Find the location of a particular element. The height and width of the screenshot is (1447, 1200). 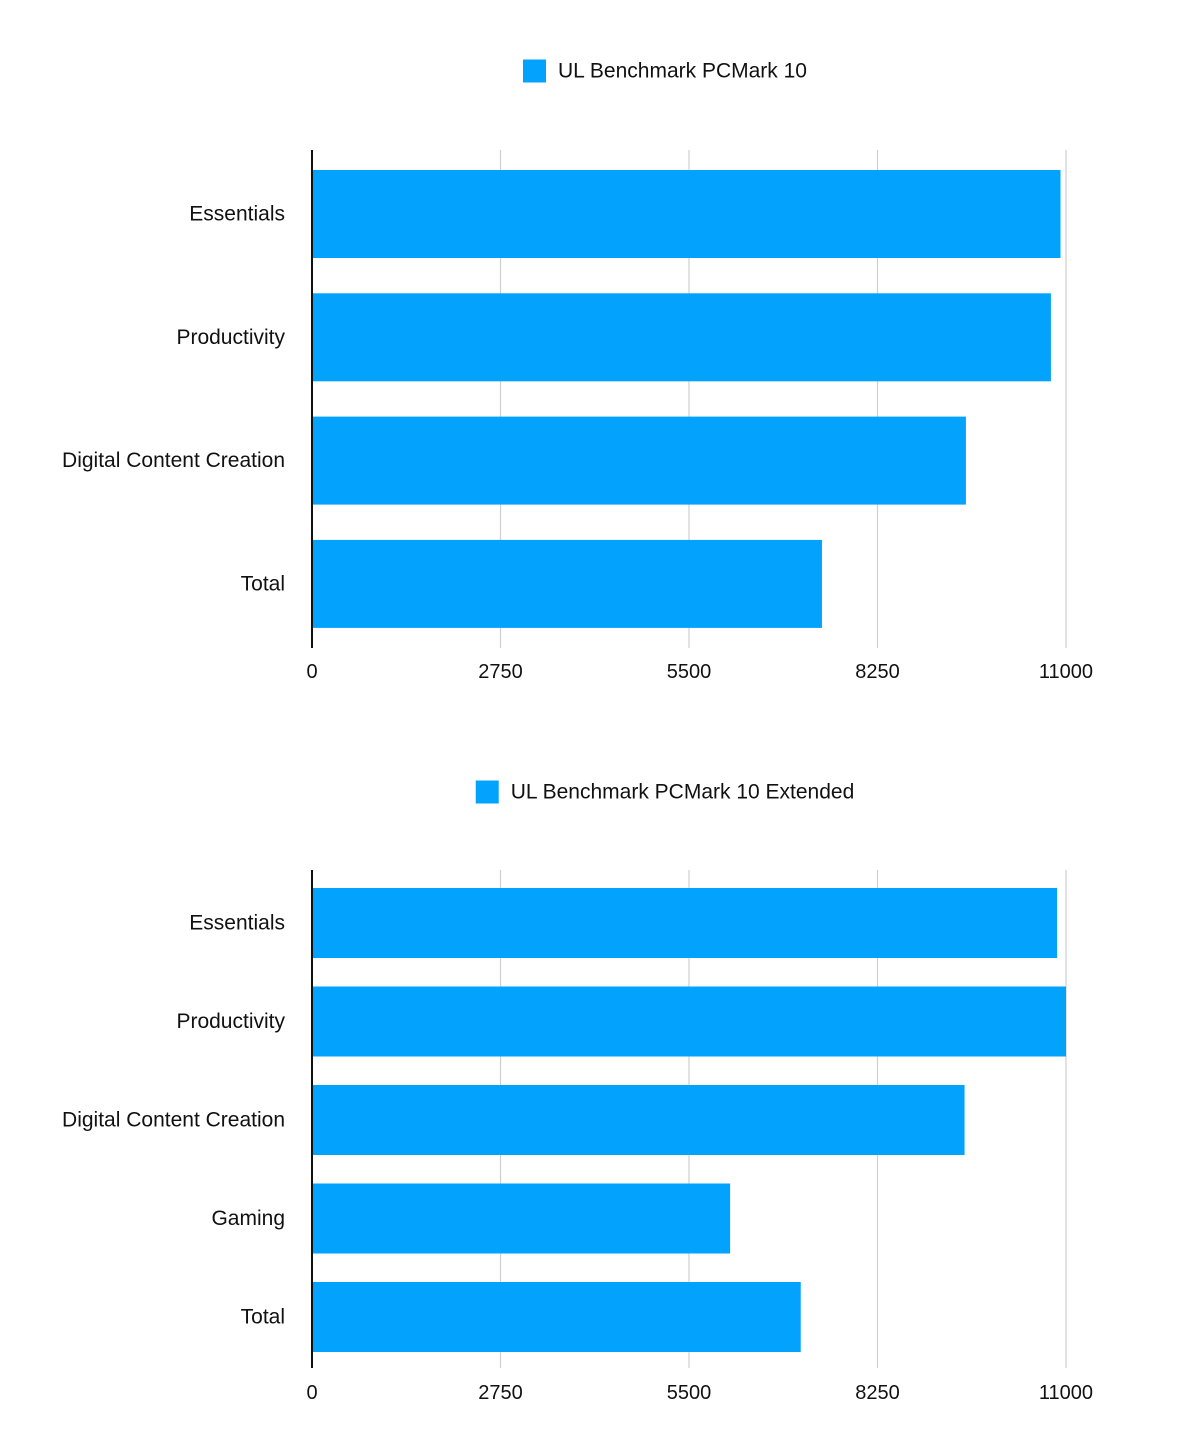

legend: UL Benchmark PCMark 10 is located at coordinates (665, 71).